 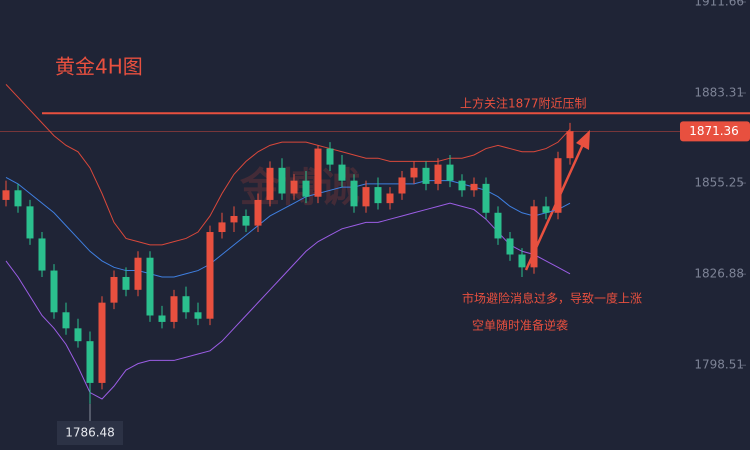 I want to click on chart-title: 黄金4H图, so click(x=99, y=67).